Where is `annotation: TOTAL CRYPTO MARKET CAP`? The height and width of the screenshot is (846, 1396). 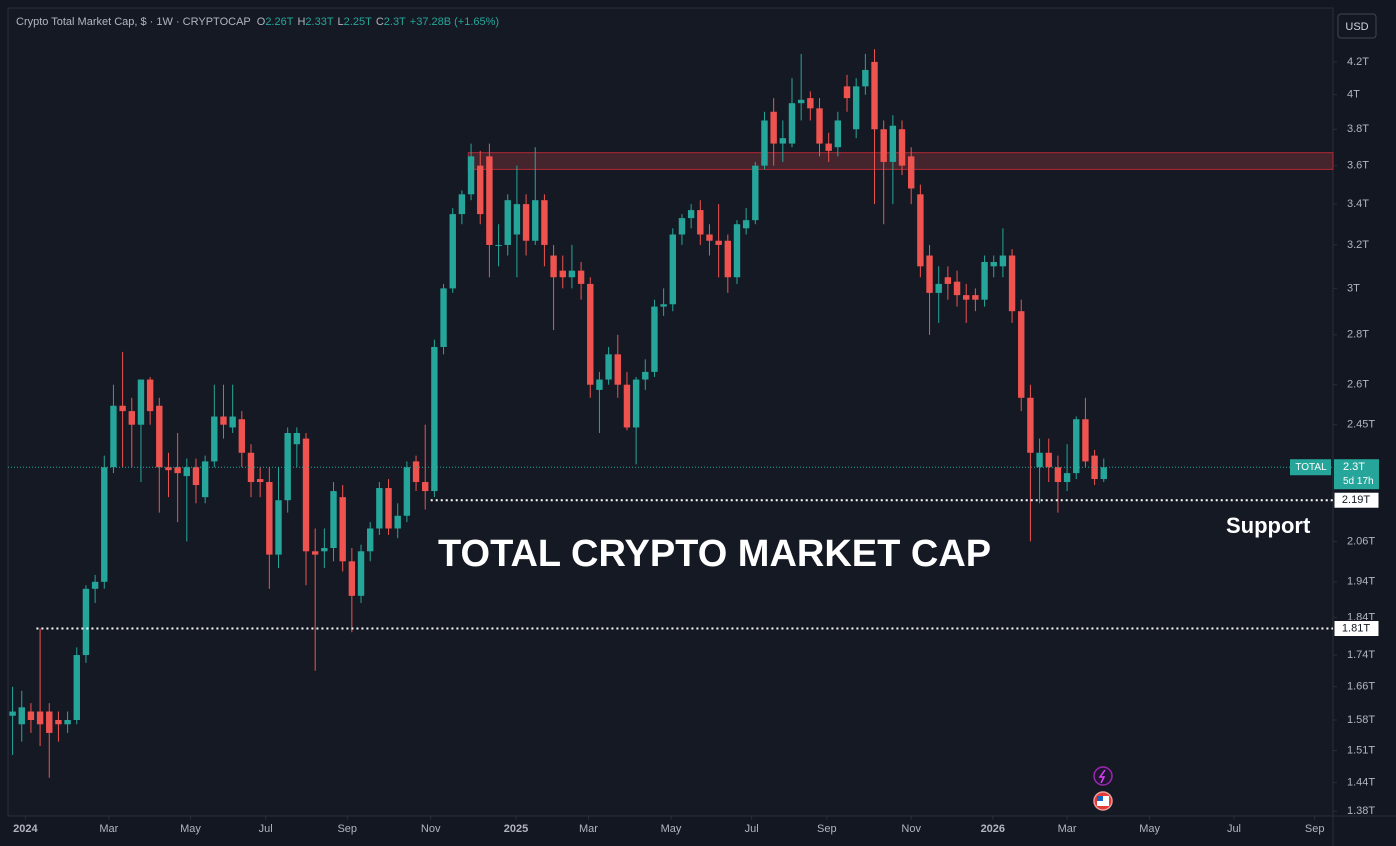 annotation: TOTAL CRYPTO MARKET CAP is located at coordinates (714, 554).